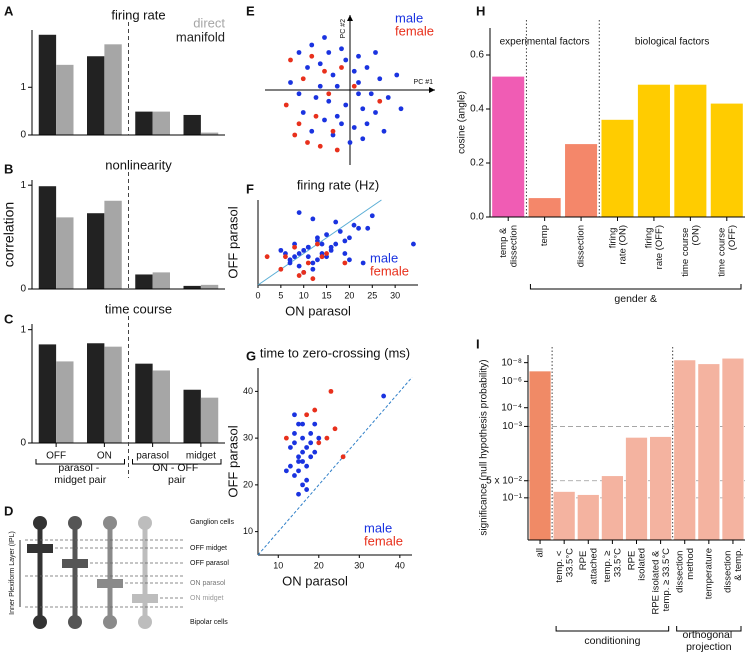  Describe the element at coordinates (563, 565) in the screenshot. I see `x-tick-label: temp. < 33.5°C` at that location.